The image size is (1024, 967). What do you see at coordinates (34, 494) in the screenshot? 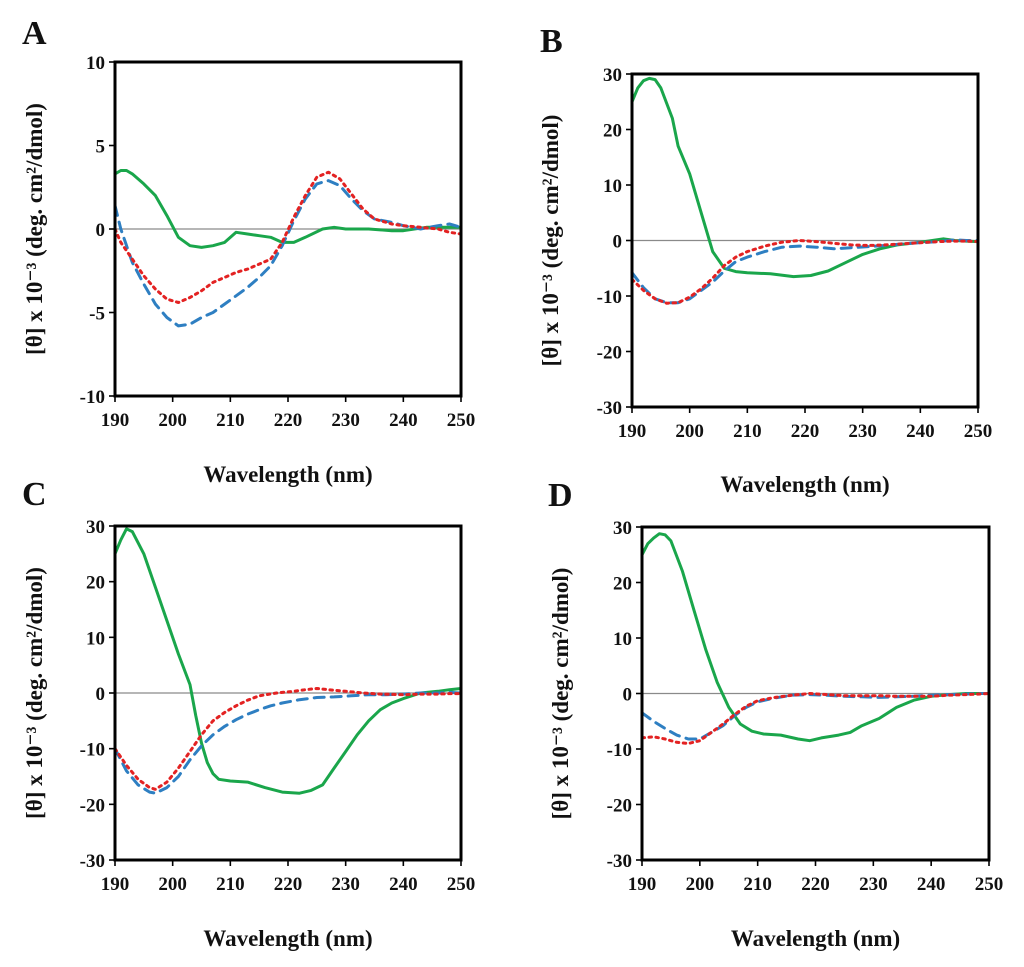
I see `panel-label: C` at bounding box center [34, 494].